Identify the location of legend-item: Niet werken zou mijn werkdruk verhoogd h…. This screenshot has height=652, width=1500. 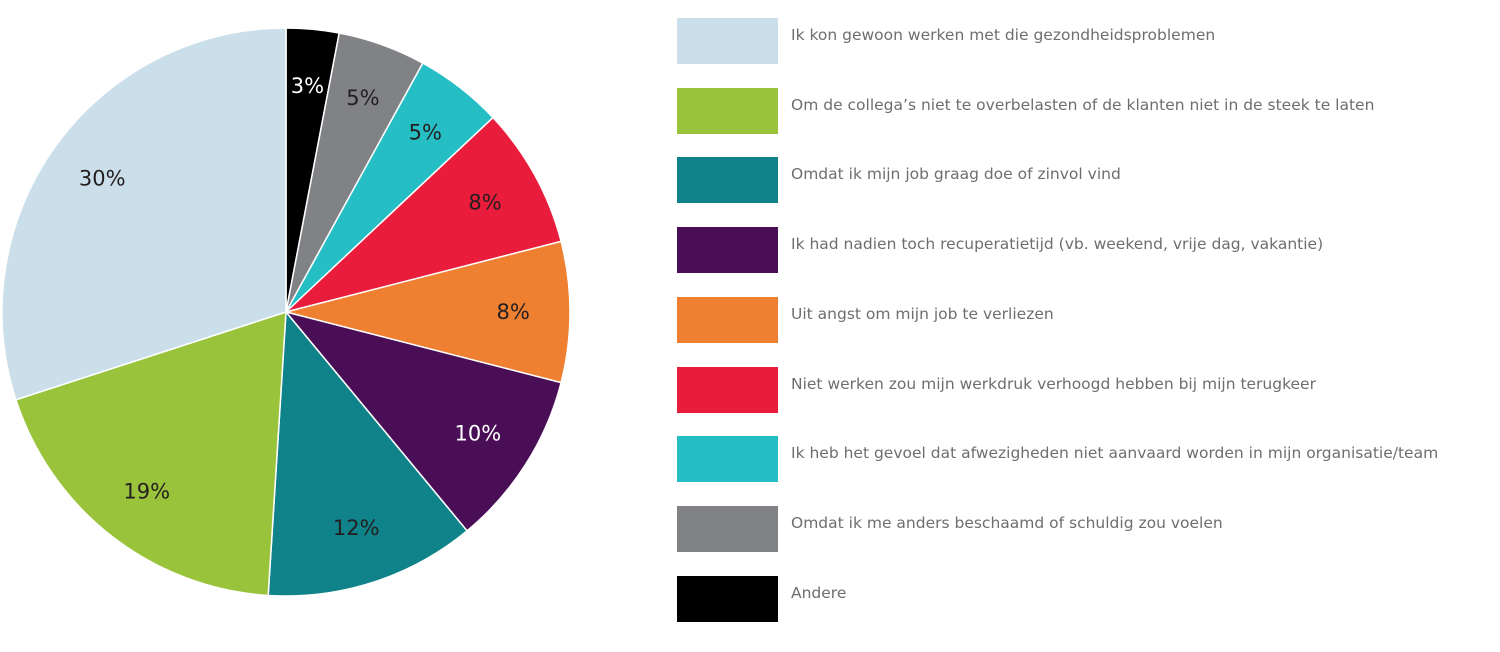
(1077, 390).